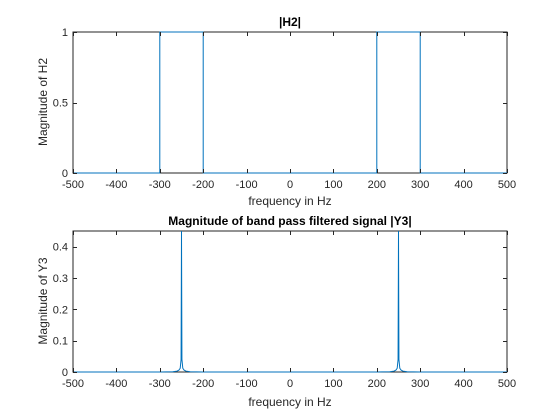 The image size is (560, 420). What do you see at coordinates (43, 102) in the screenshot?
I see `h2-y-axis-label: Magnitude of H2` at bounding box center [43, 102].